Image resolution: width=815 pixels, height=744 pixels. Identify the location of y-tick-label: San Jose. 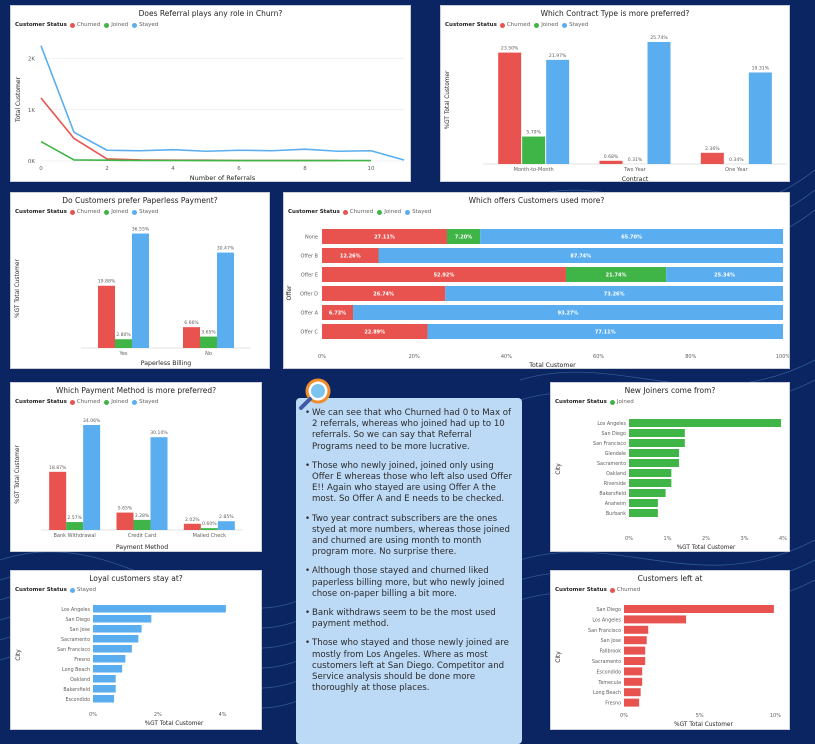
(80, 630).